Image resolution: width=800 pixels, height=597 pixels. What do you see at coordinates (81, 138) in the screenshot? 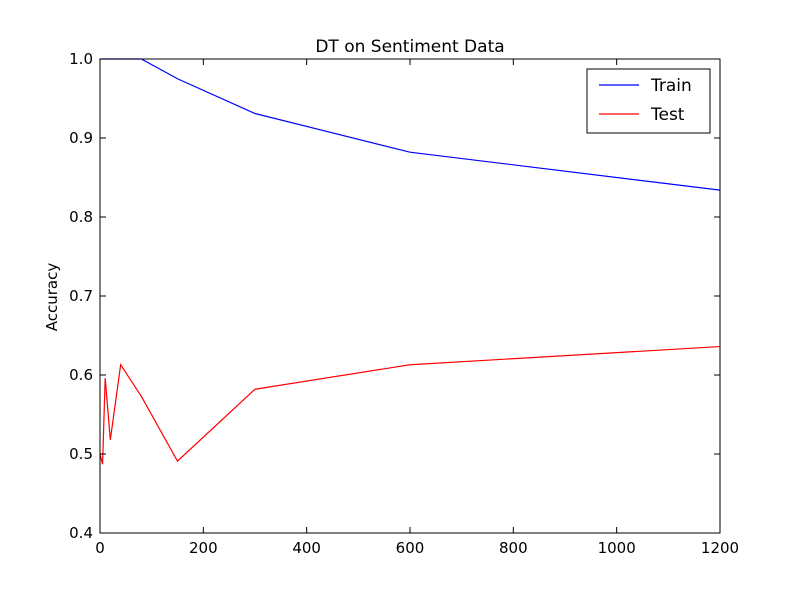
I see `y-tick-label: 0.9` at bounding box center [81, 138].